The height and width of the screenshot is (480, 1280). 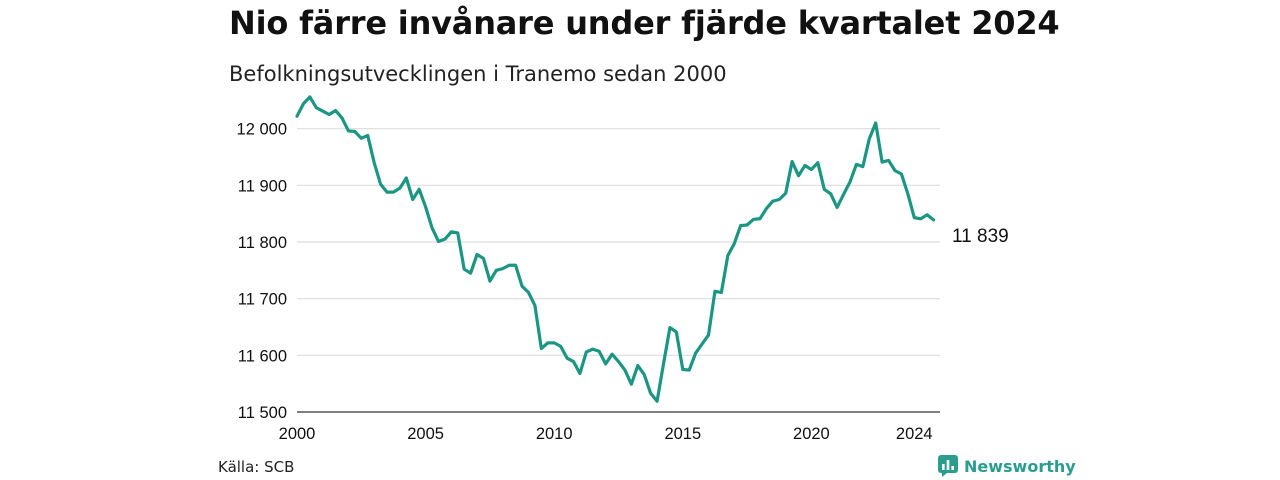 What do you see at coordinates (606, 434) in the screenshot?
I see `x-axis-ticks: 2000 2005 2010 2015 2020 2024` at bounding box center [606, 434].